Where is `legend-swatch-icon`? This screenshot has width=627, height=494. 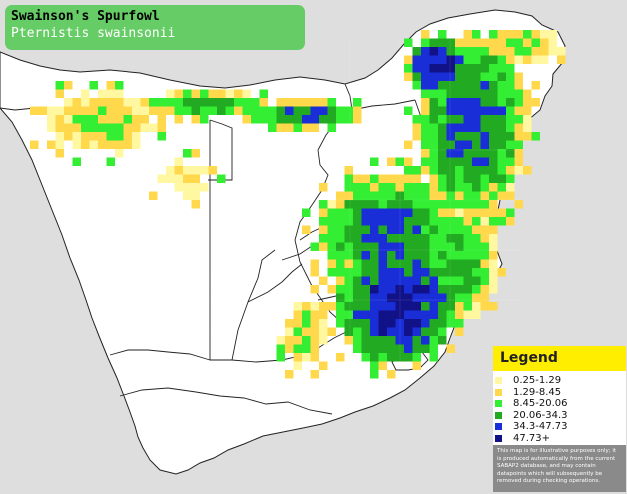 legend-swatch-icon is located at coordinates (498, 404).